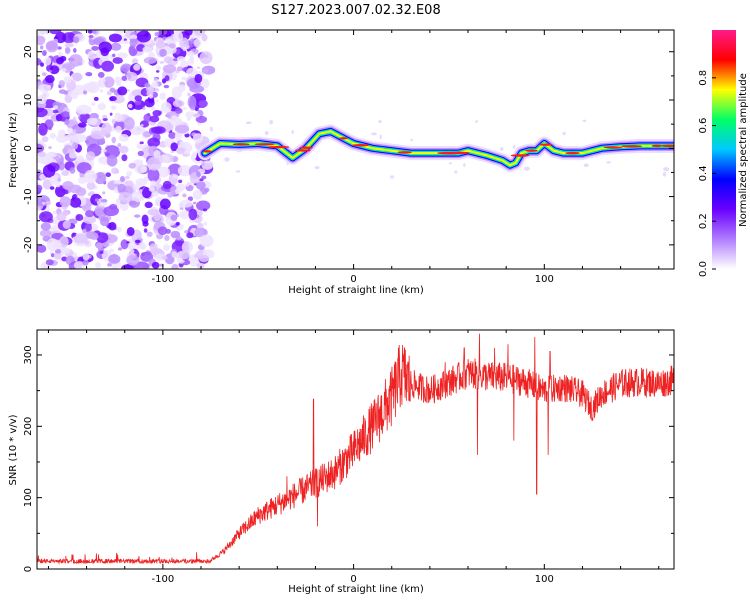  Describe the element at coordinates (703, 173) in the screenshot. I see `colorbar-tick-label: 0.4` at that location.